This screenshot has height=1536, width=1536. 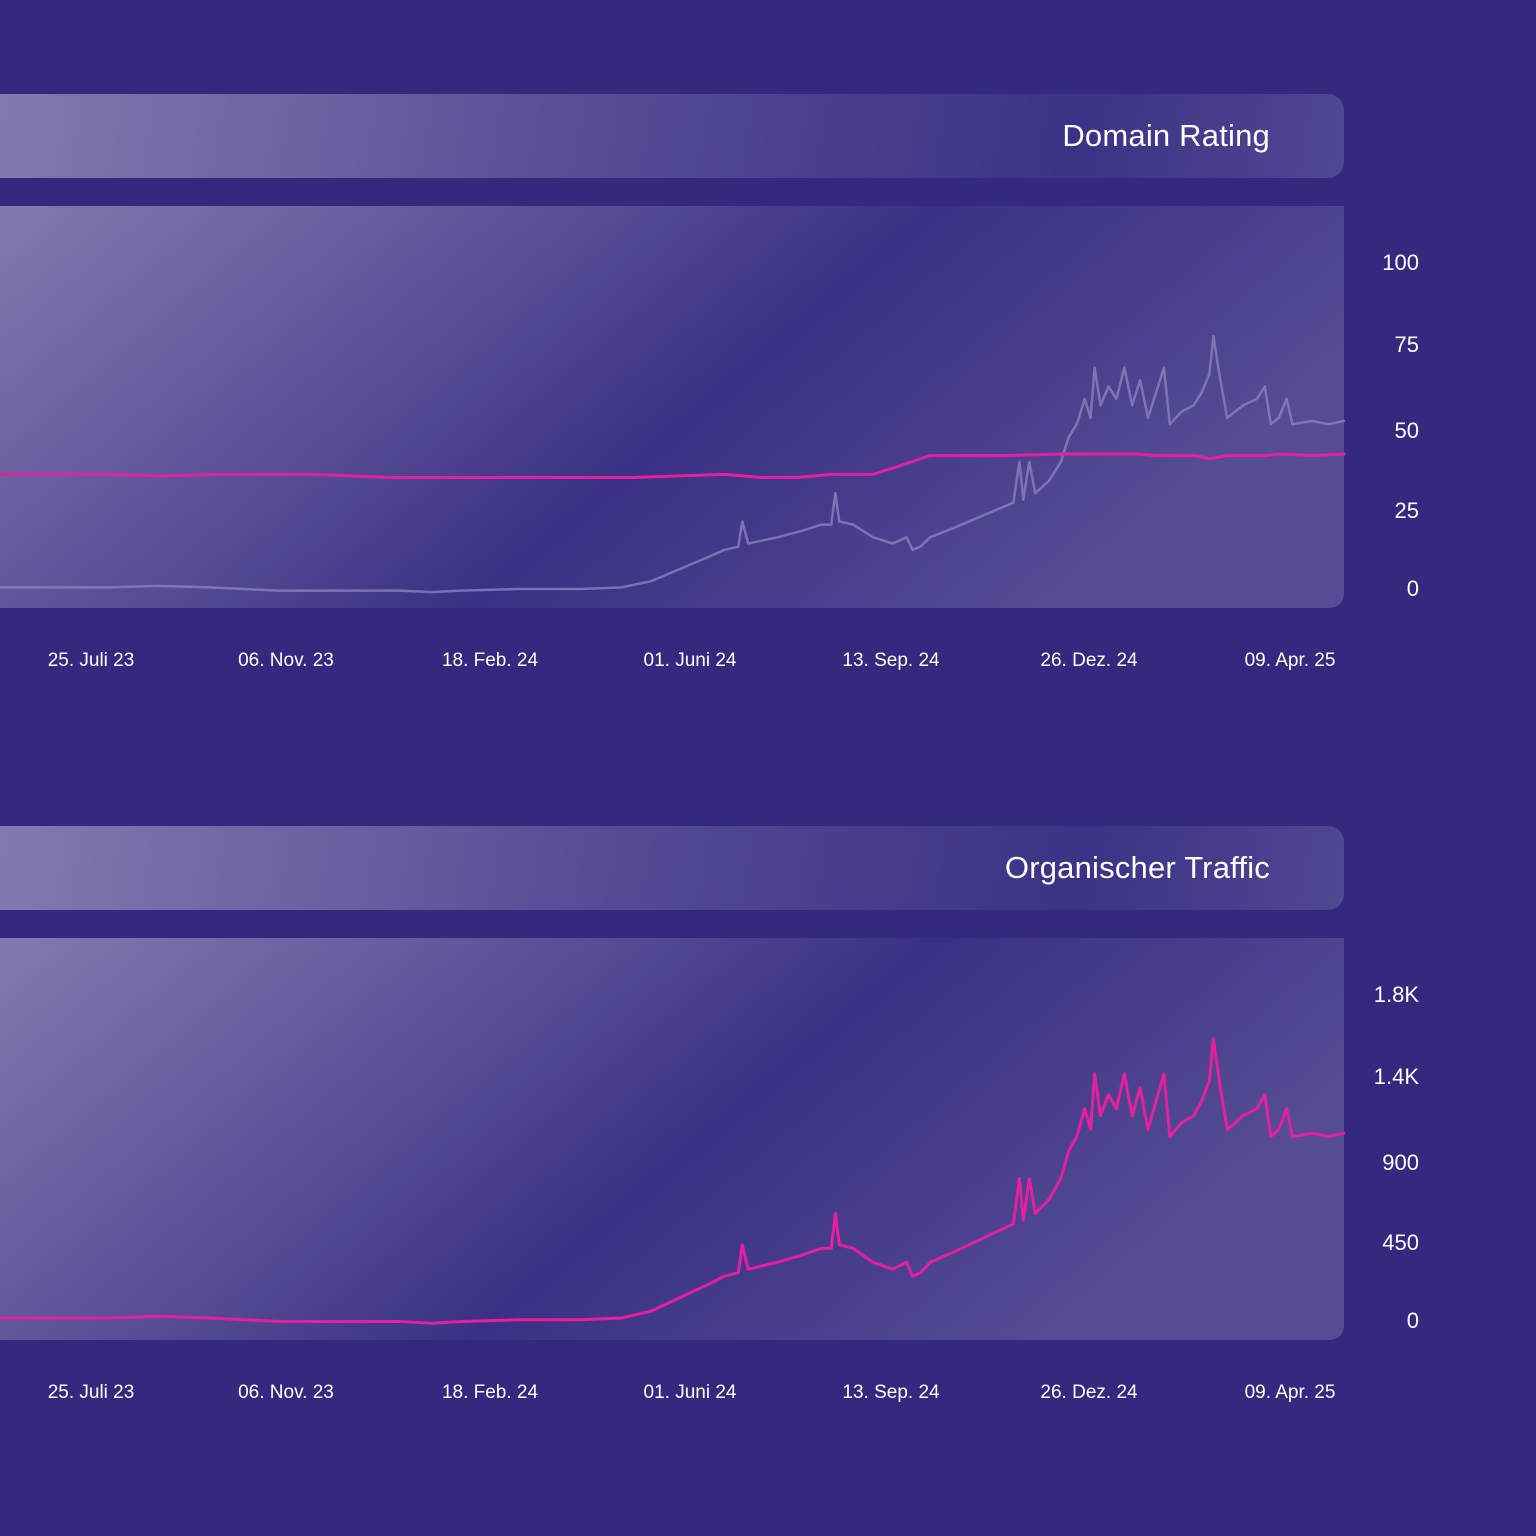 I want to click on y-tick-label: 1.4K, so click(x=1397, y=1076).